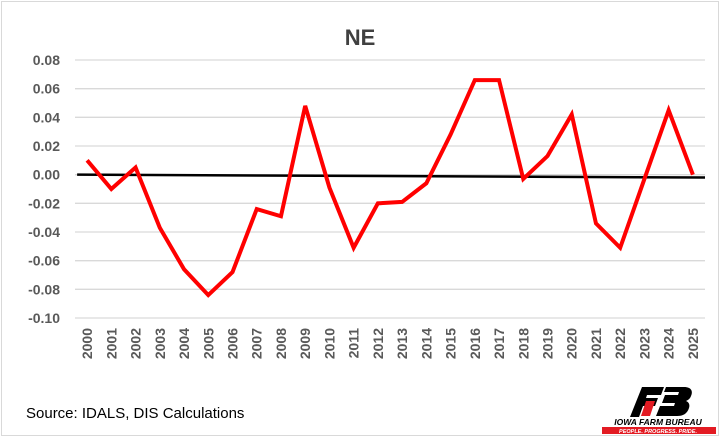  What do you see at coordinates (499, 343) in the screenshot?
I see `x-tick-label: 2017` at bounding box center [499, 343].